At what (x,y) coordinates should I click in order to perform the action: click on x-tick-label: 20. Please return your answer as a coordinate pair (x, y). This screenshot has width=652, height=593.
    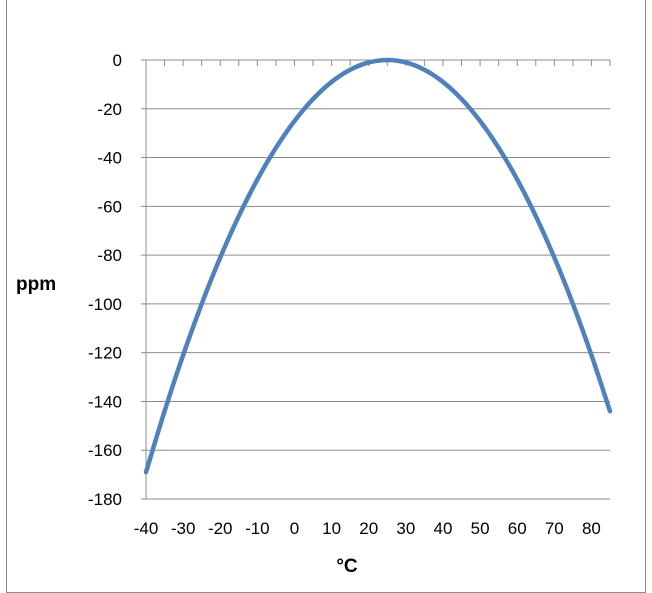
    Looking at the image, I should click on (368, 528).